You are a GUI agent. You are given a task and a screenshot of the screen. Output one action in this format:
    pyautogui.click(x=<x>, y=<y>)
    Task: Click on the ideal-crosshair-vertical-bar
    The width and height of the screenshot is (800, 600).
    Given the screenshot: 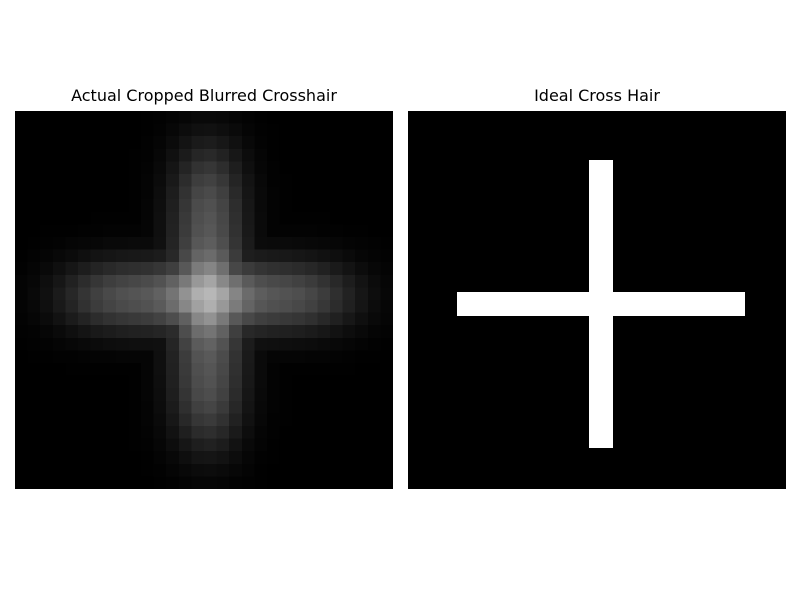 What is the action you would take?
    pyautogui.click(x=601, y=304)
    